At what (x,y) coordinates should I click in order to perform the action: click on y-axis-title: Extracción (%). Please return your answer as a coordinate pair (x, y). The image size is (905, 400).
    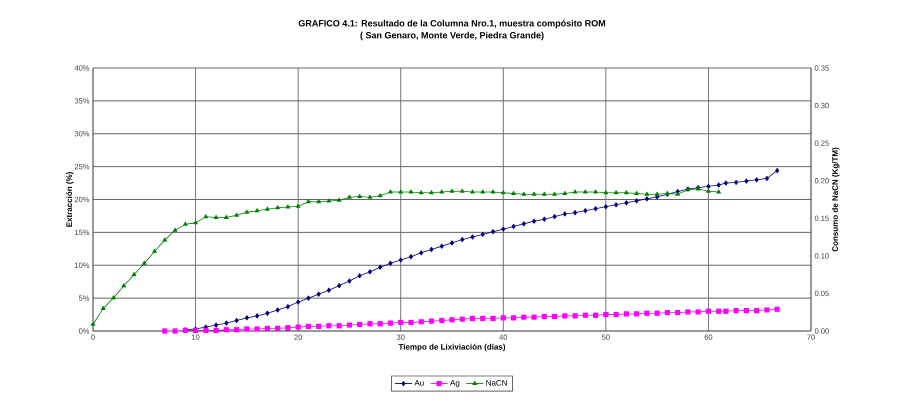
    Looking at the image, I should click on (70, 199).